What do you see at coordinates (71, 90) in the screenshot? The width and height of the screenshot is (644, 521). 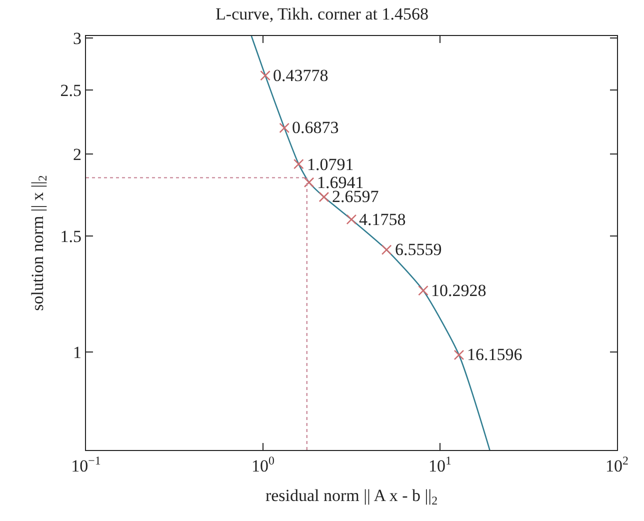 I see `y-tick-label: 2.5` at bounding box center [71, 90].